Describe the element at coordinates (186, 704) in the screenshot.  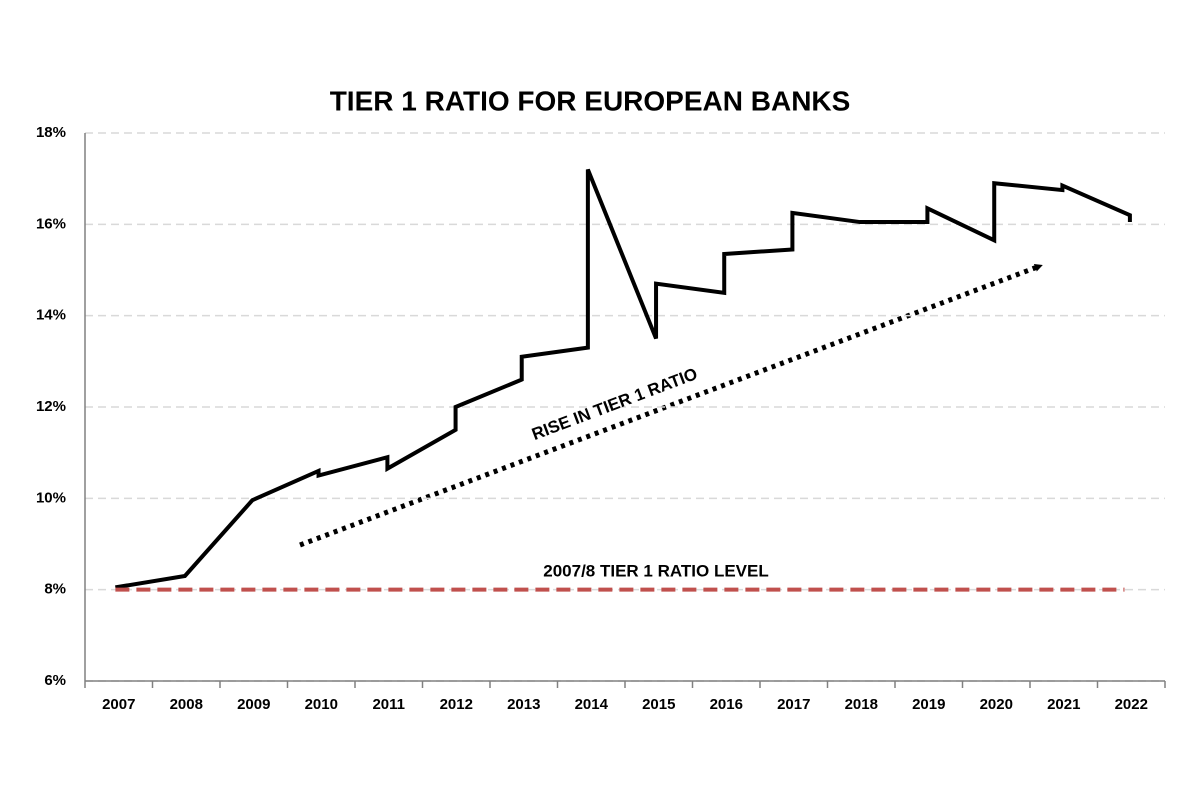
I see `x-tick-label: 2008` at that location.